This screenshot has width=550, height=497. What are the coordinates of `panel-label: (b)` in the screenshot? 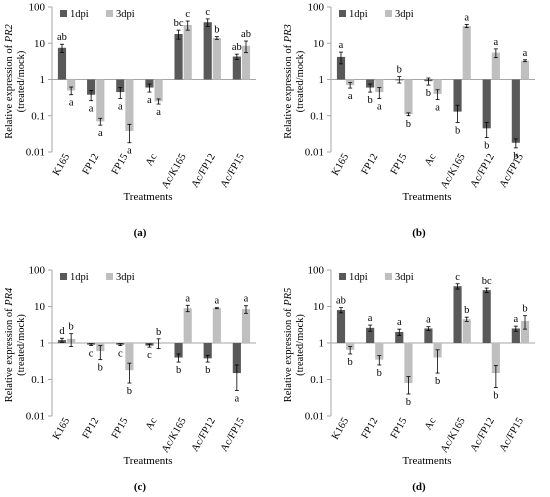 It's located at (419, 233).